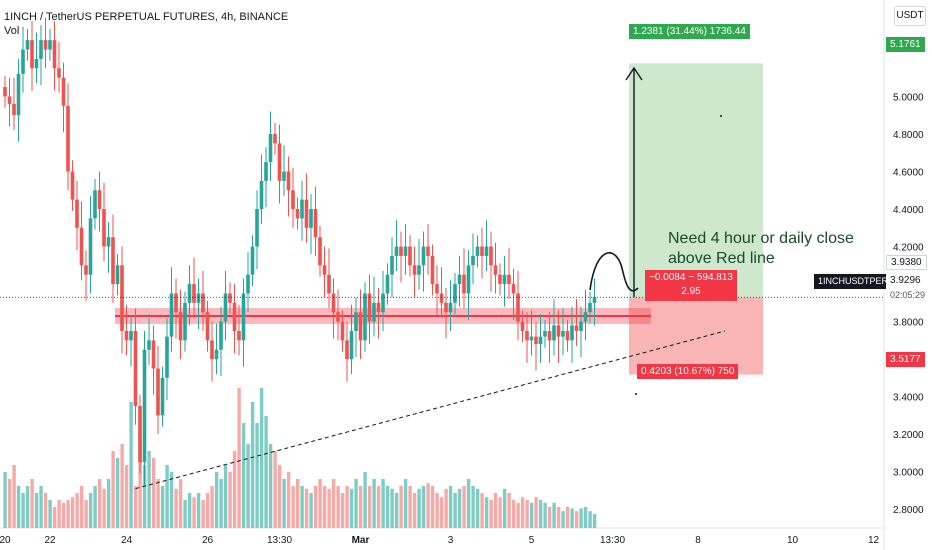 The image size is (932, 550). Describe the element at coordinates (689, 31) in the screenshot. I see `target-label: 1.2381 (31.44%) 1736.44` at that location.